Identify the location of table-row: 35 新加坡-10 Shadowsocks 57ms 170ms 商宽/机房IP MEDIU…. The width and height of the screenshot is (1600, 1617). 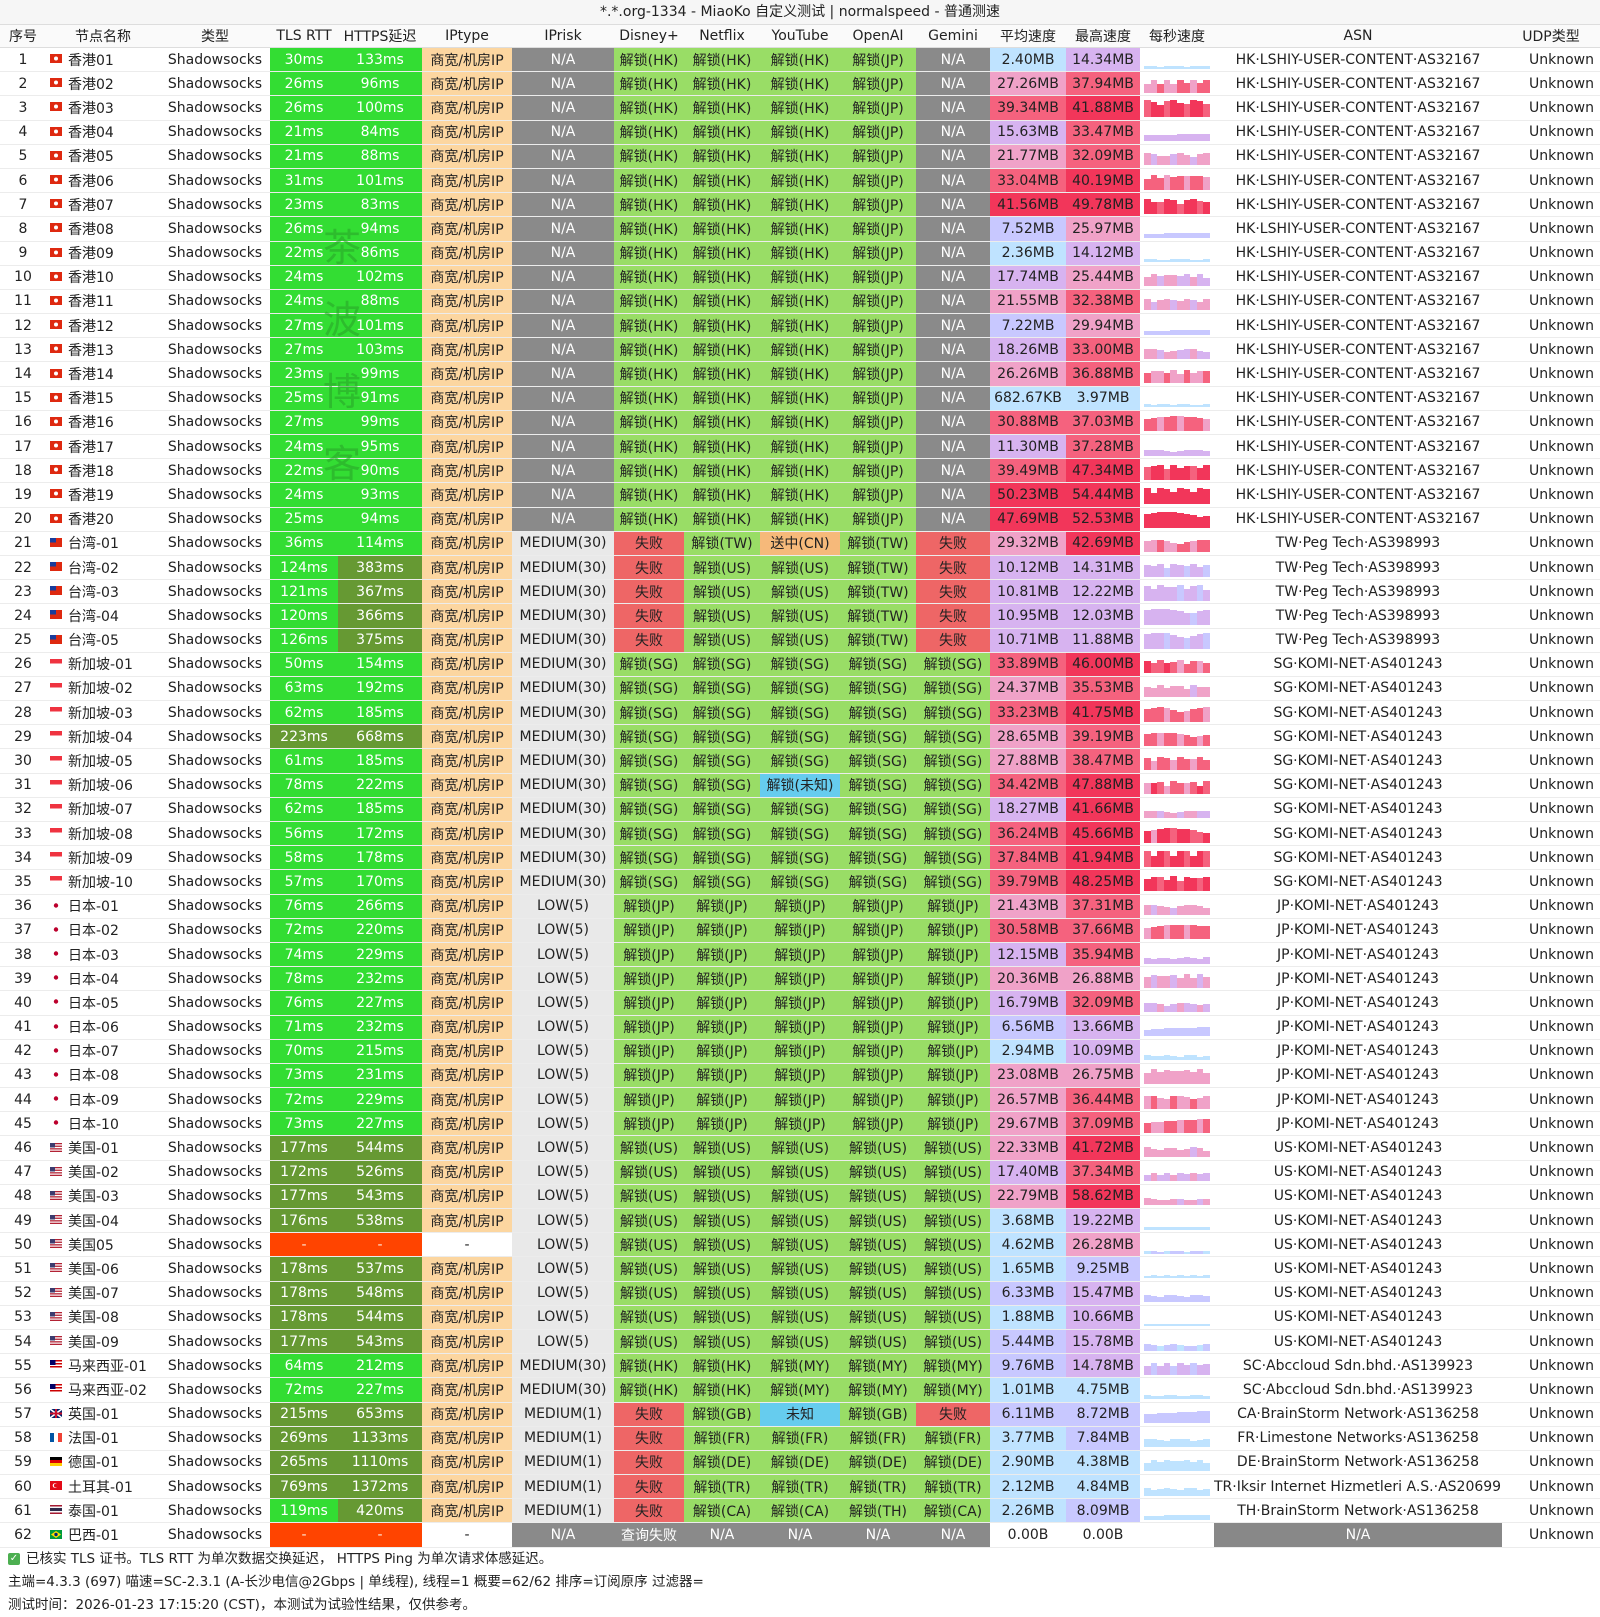
(800, 882).